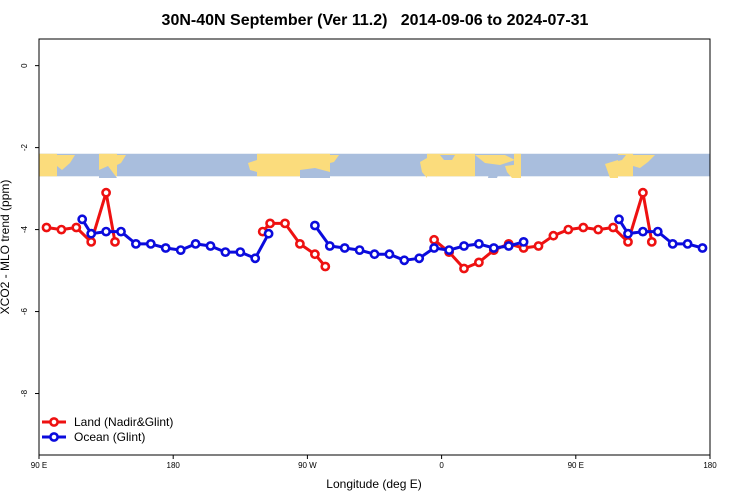 The image size is (750, 500). I want to click on legend: Land (Nadir&Glint) Ocean (Glint), so click(107, 429).